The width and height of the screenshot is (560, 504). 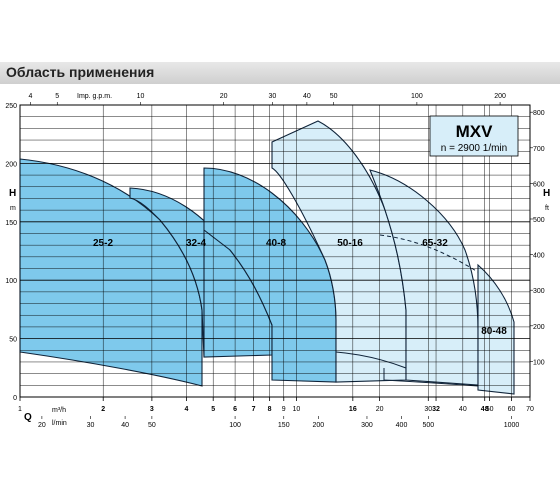 I want to click on x-axis-unit-secondary: l/min, so click(x=59, y=423).